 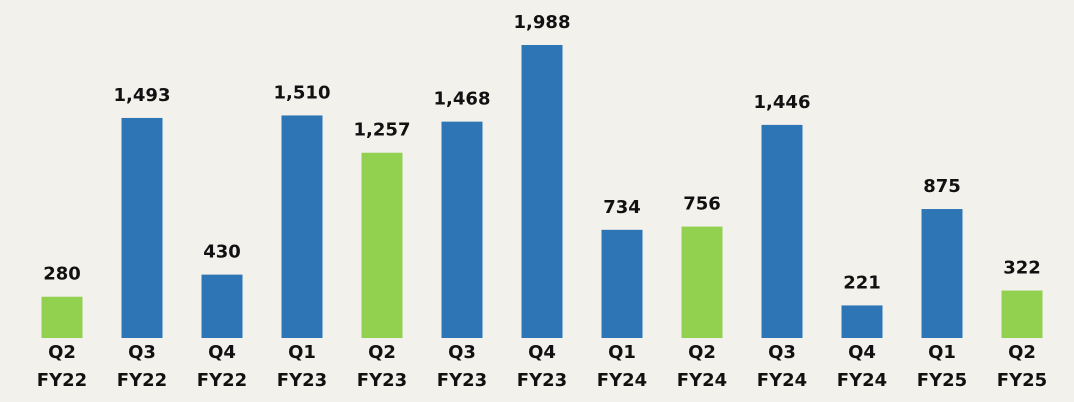 I want to click on data-label: 1,988, so click(x=542, y=22).